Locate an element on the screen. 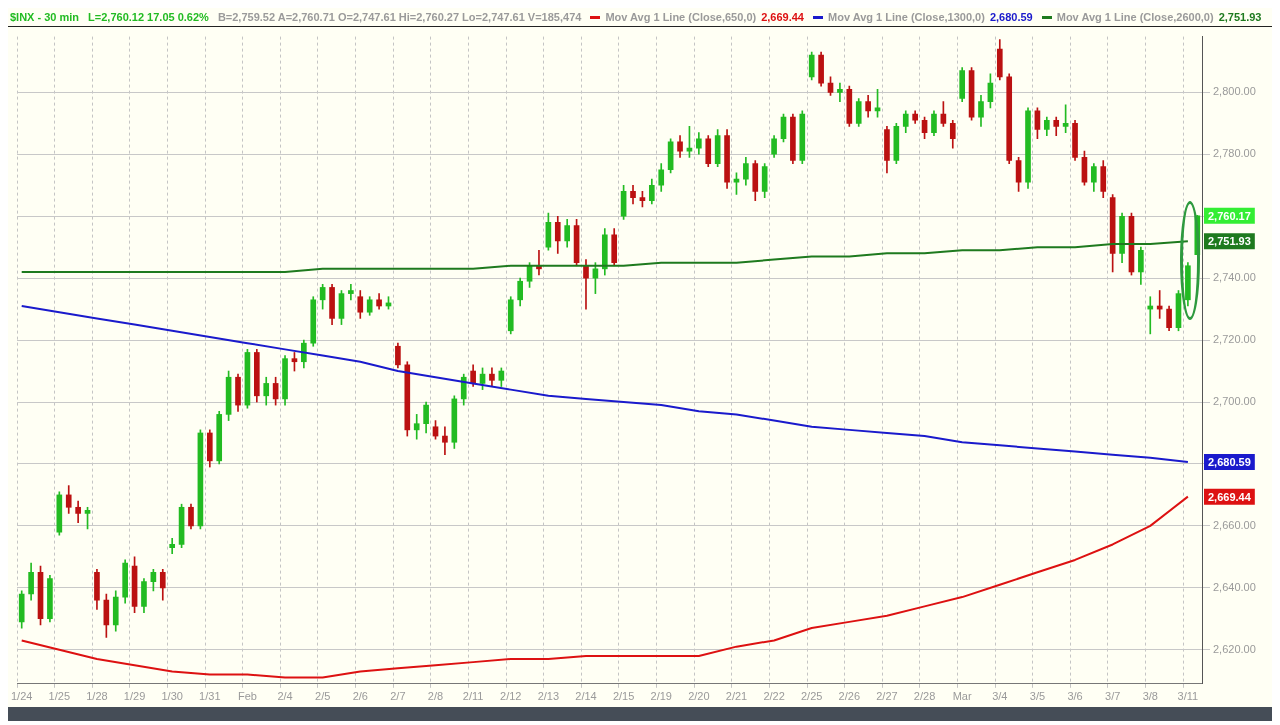 This screenshot has height=725, width=1280. y-tick-label: 2,620.00 is located at coordinates (1234, 648).